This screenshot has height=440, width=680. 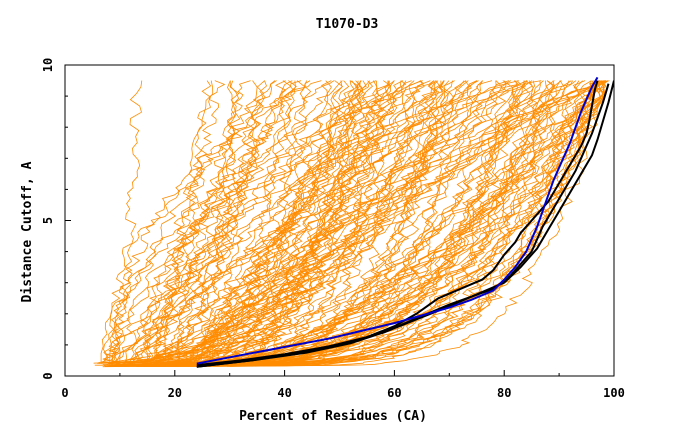 What do you see at coordinates (614, 393) in the screenshot?
I see `x-tick-label: 100` at bounding box center [614, 393].